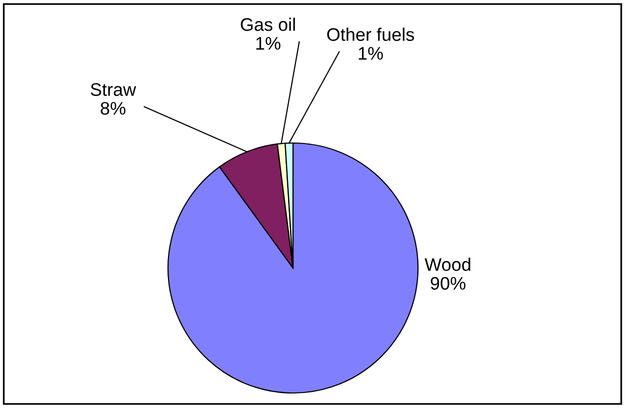 The image size is (625, 408). Describe the element at coordinates (370, 34) in the screenshot. I see `slice-label: Other fuels` at that location.